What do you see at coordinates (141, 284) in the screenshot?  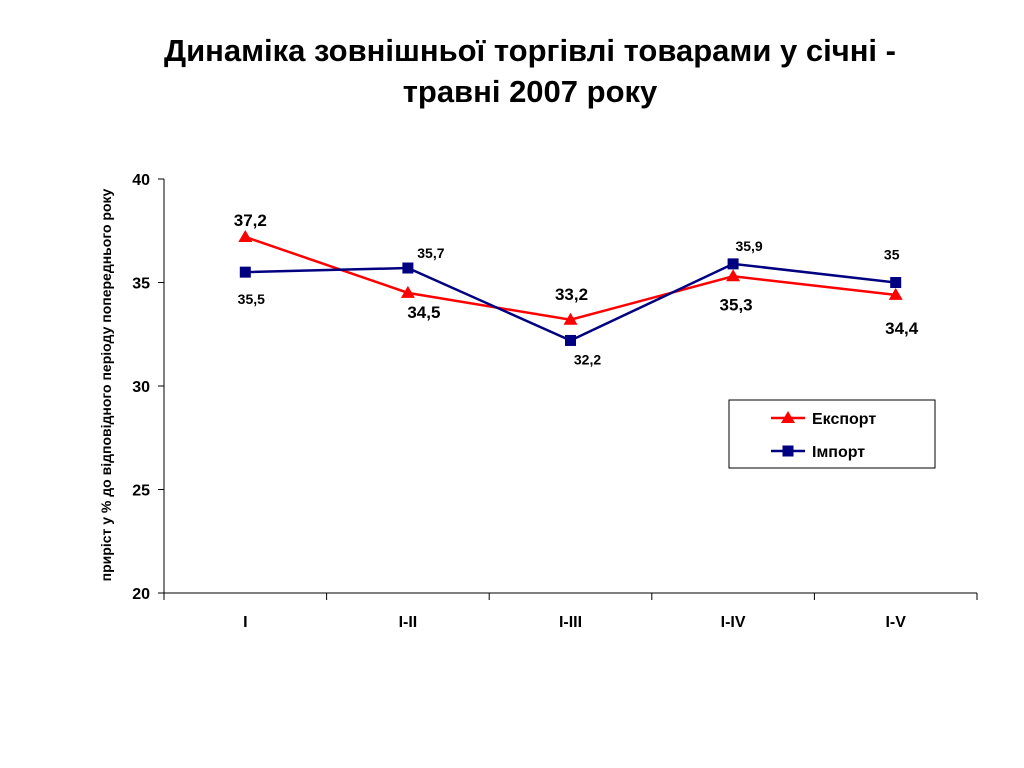 I see `y-tick-label: 35` at bounding box center [141, 284].